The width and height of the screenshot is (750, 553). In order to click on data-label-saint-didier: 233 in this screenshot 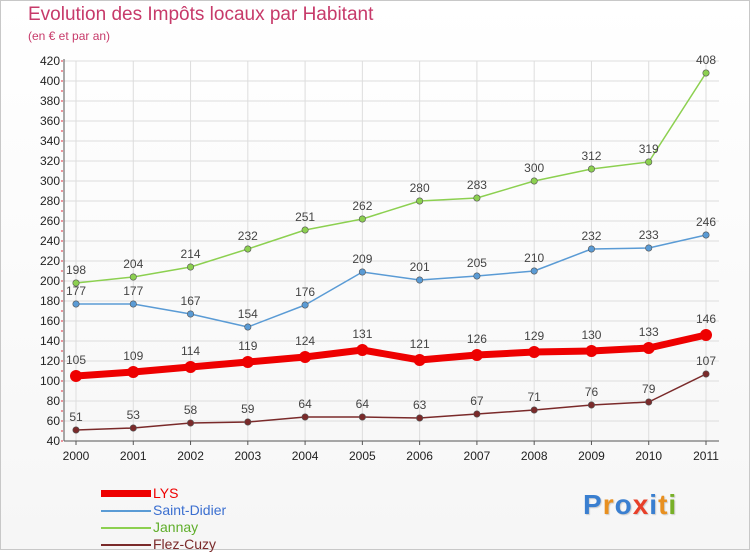, I will do `click(649, 235)`.